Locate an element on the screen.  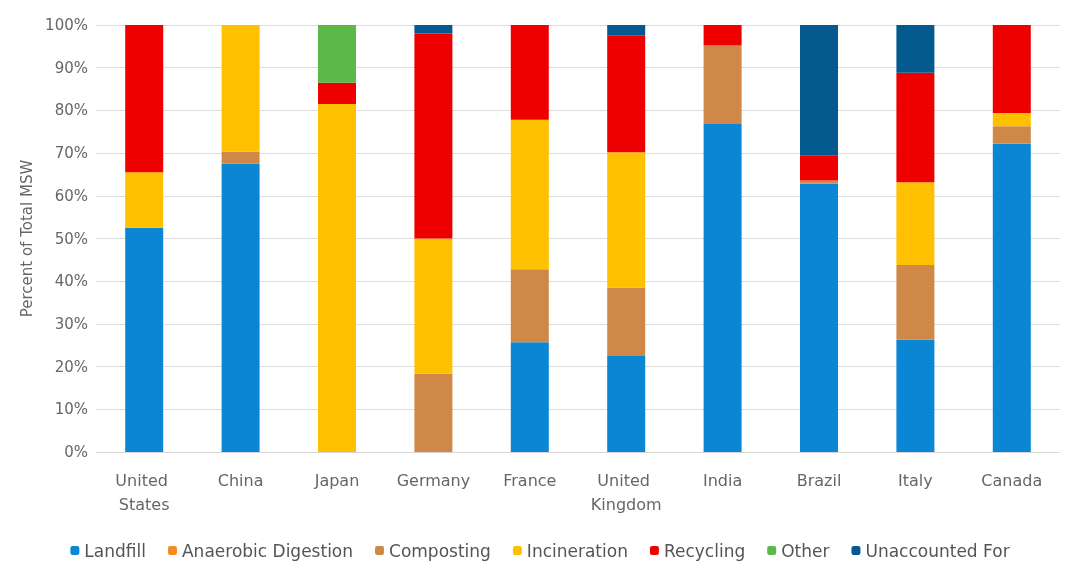
y-tick-label: 80% is located at coordinates (71, 110).